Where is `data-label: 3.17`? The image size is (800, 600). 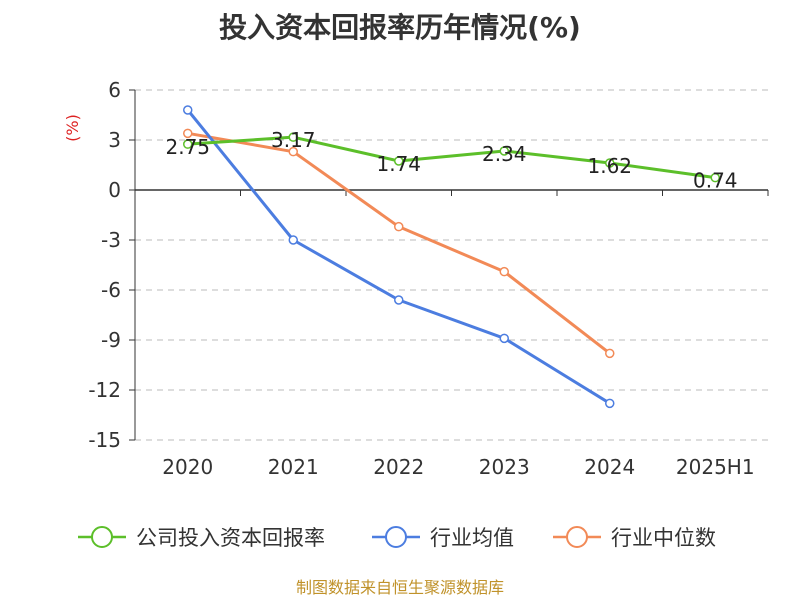 data-label: 3.17 is located at coordinates (293, 140).